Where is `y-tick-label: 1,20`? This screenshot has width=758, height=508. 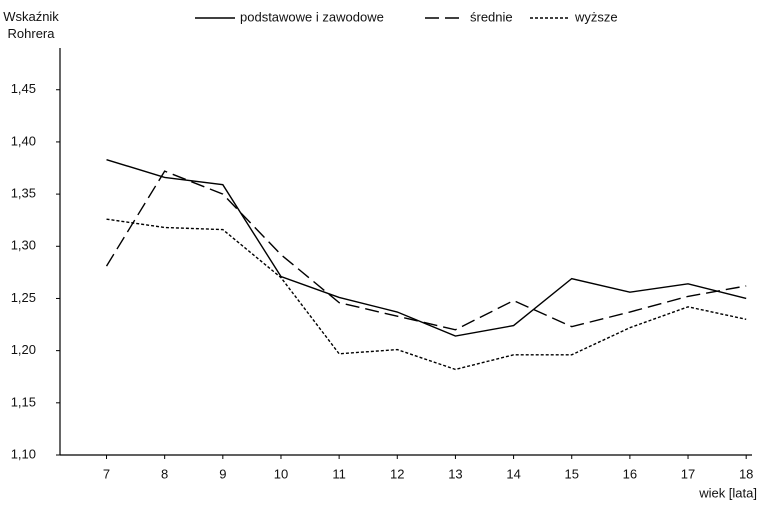
y-tick-label: 1,20 is located at coordinates (23, 349).